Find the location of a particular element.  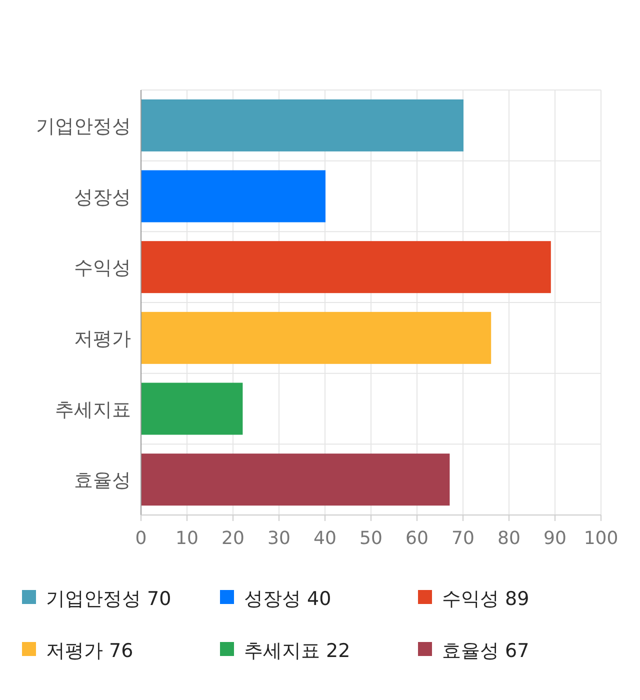

legend-label: 기업안정성 70 is located at coordinates (109, 599).